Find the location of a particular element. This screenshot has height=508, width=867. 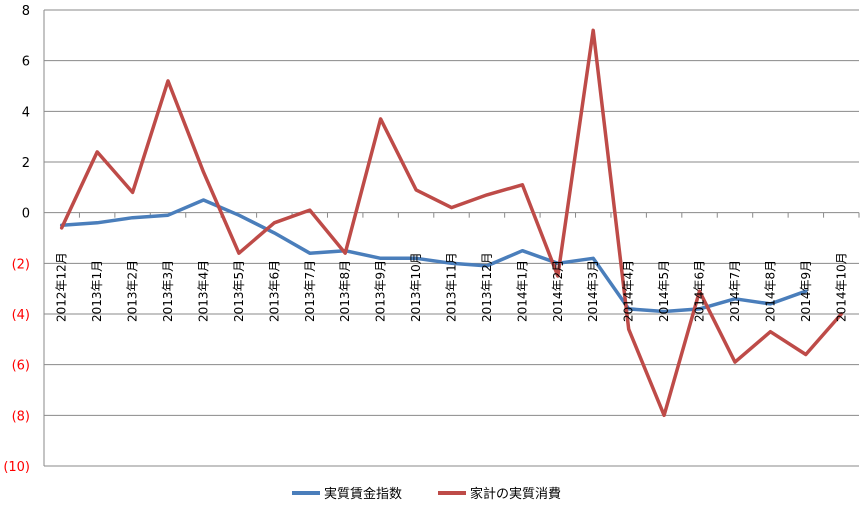

x-tick-label: 2013年11月 is located at coordinates (452, 287).